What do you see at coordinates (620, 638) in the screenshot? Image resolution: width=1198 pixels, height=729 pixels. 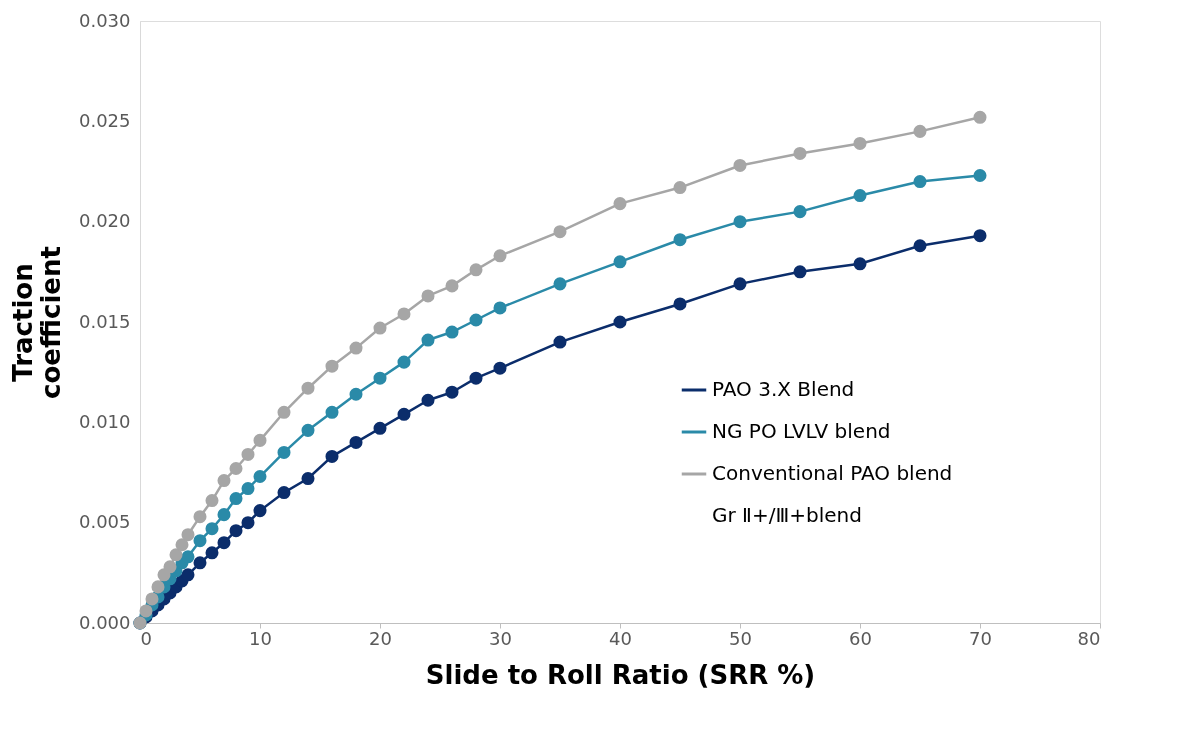 I see `x-tick-label: 40` at bounding box center [620, 638].